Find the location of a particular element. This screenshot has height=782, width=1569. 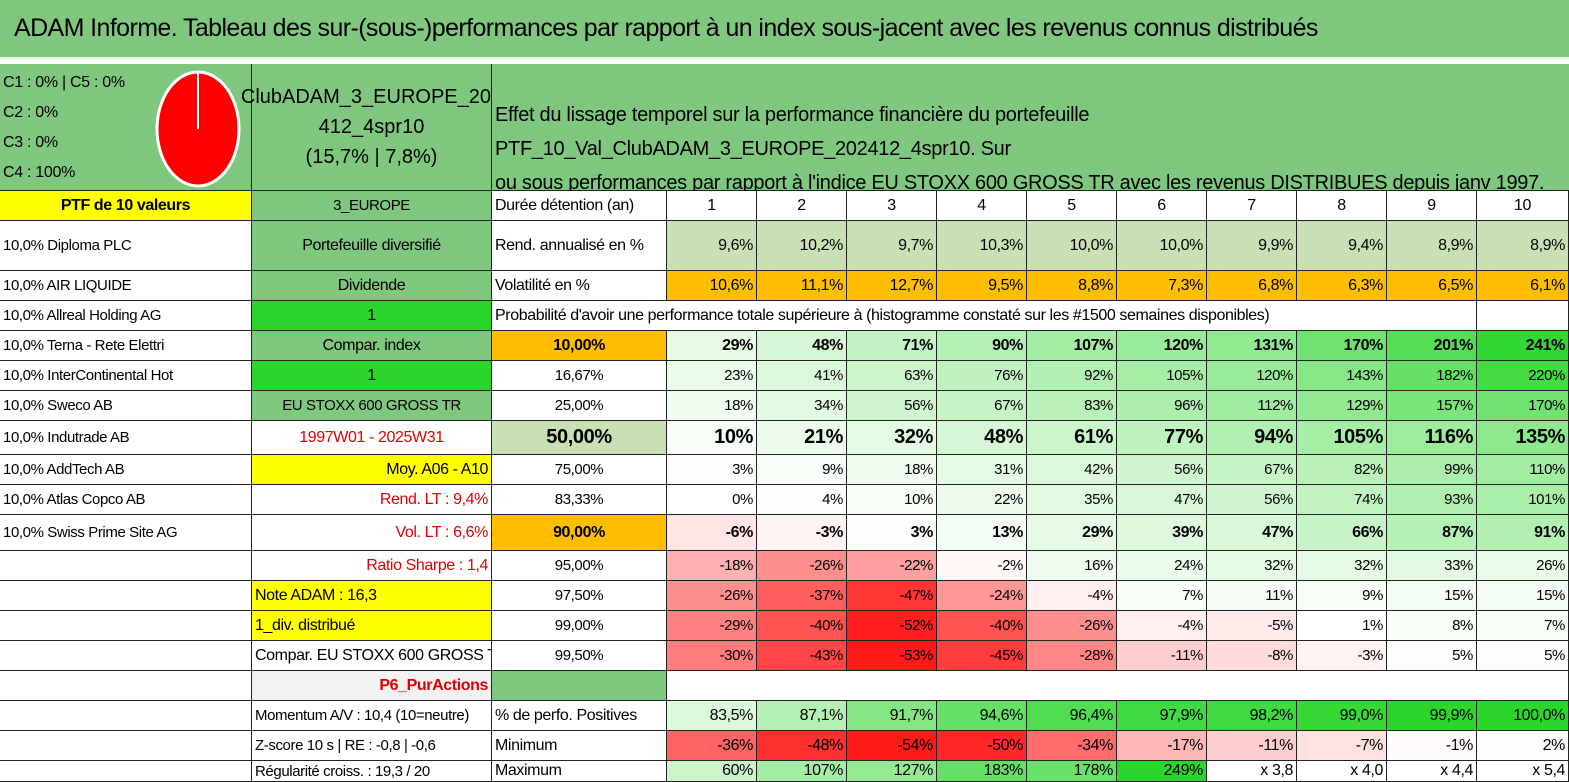

return-value: 9,9% is located at coordinates (1252, 246).